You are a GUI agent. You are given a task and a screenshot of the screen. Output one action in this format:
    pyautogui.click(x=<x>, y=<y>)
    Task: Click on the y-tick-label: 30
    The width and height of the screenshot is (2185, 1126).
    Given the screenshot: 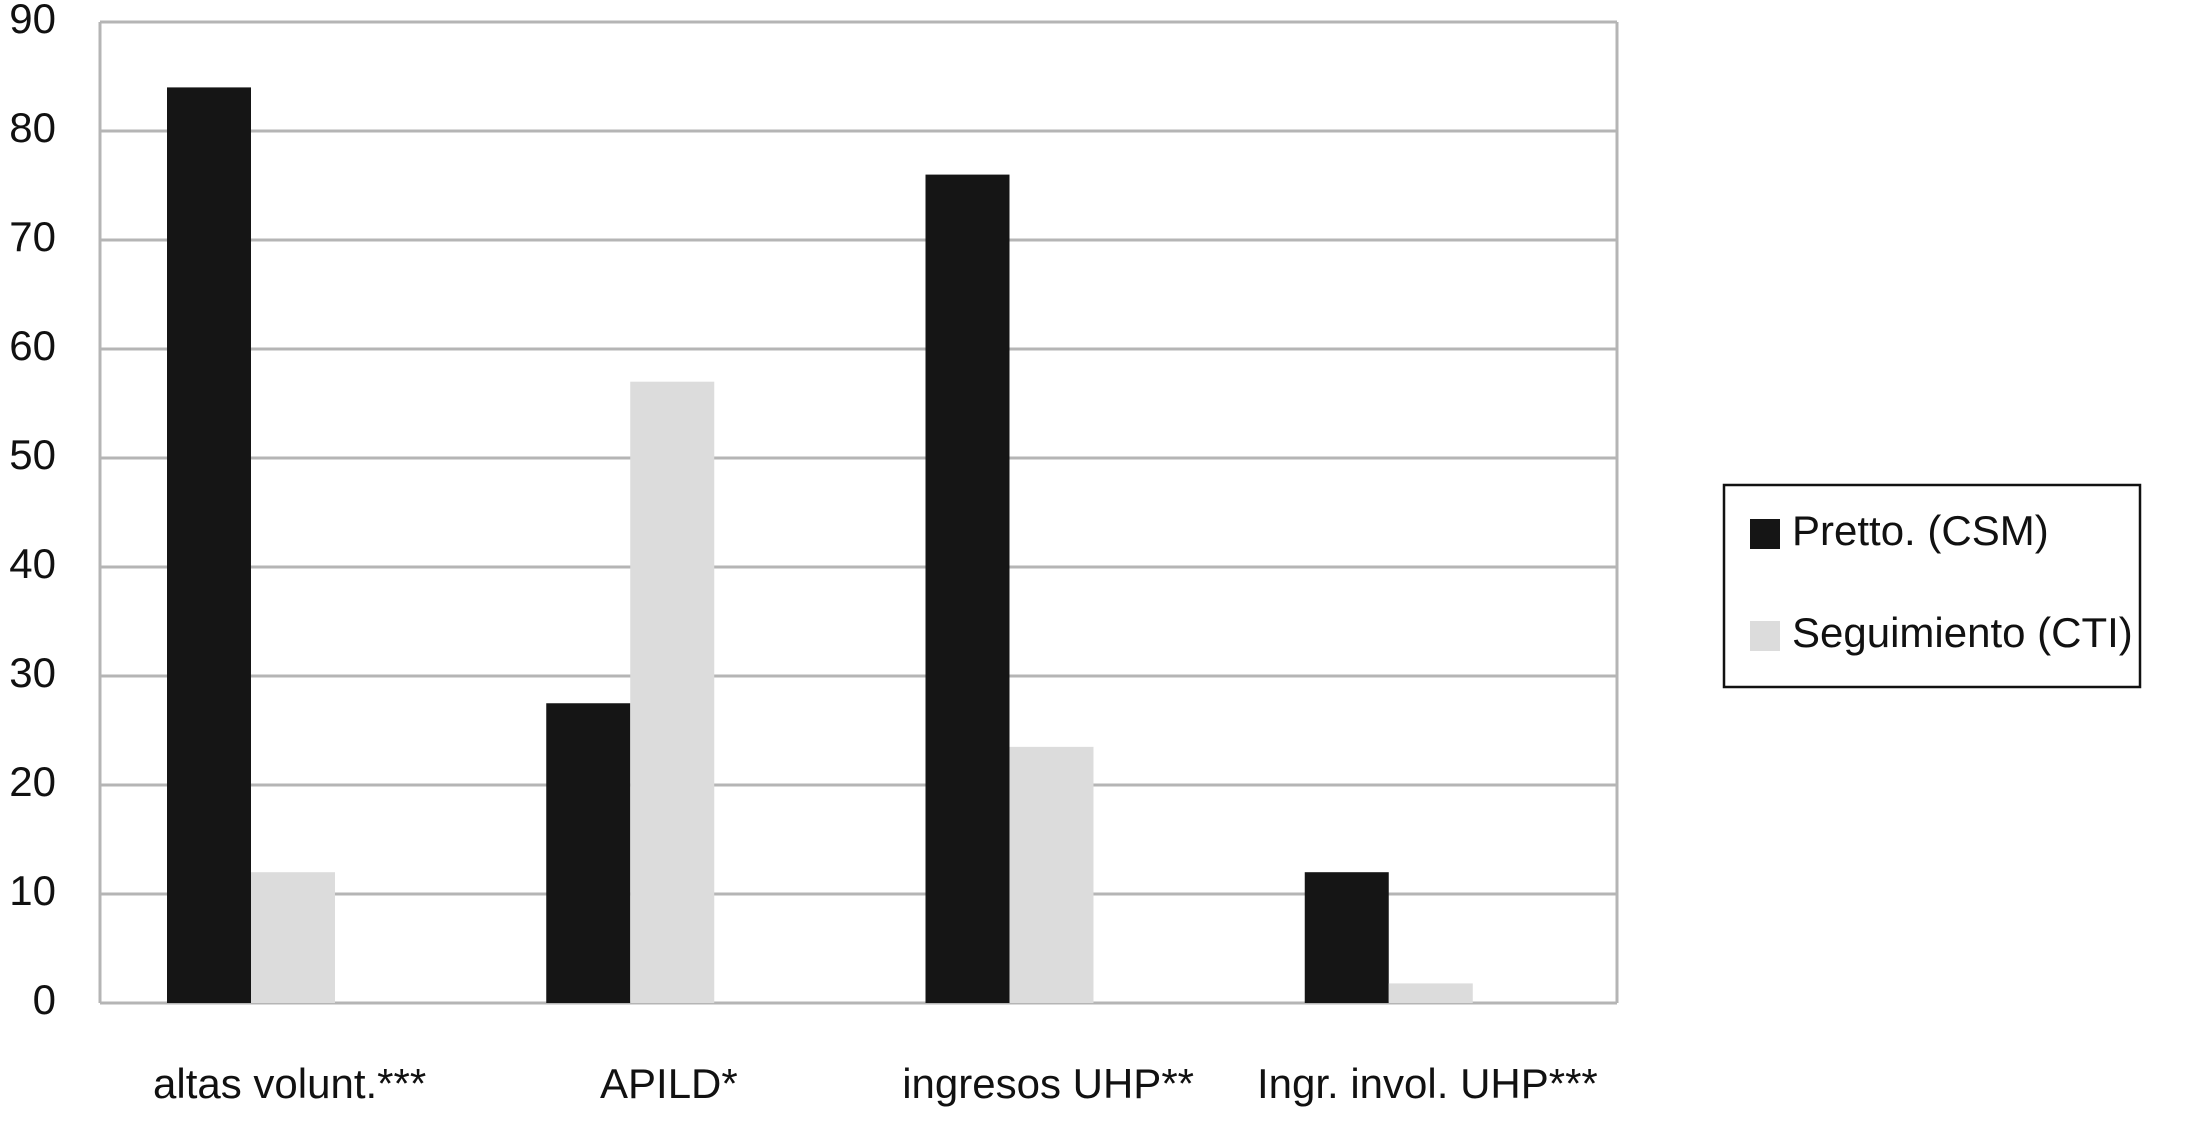 What is the action you would take?
    pyautogui.click(x=32, y=672)
    